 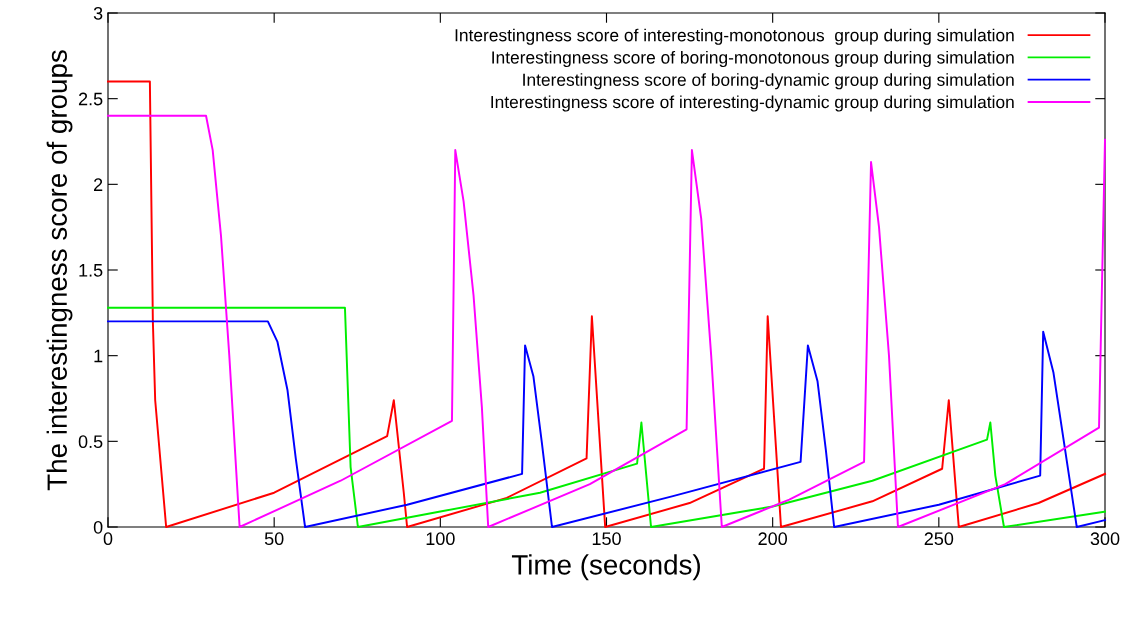 What do you see at coordinates (939, 539) in the screenshot?
I see `x-tick-label: 250` at bounding box center [939, 539].